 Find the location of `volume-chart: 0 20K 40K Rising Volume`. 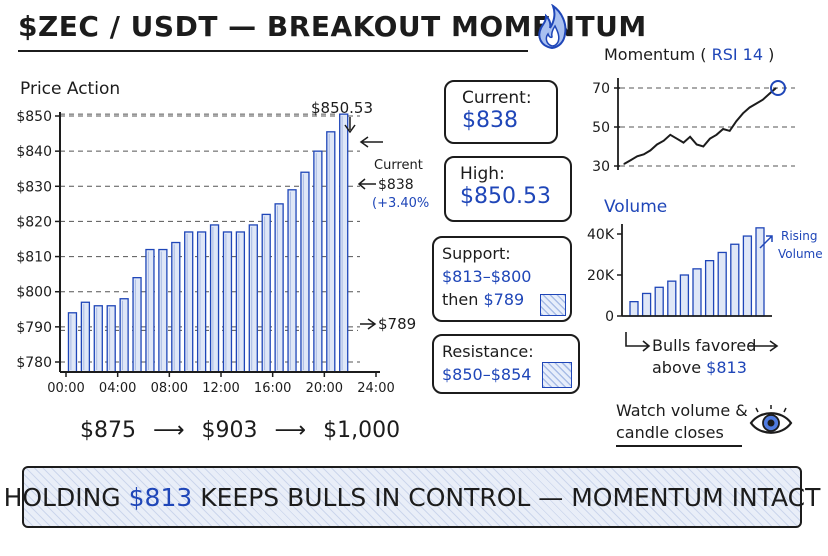

volume-chart: 0 20K 40K Rising Volume is located at coordinates (705, 274).